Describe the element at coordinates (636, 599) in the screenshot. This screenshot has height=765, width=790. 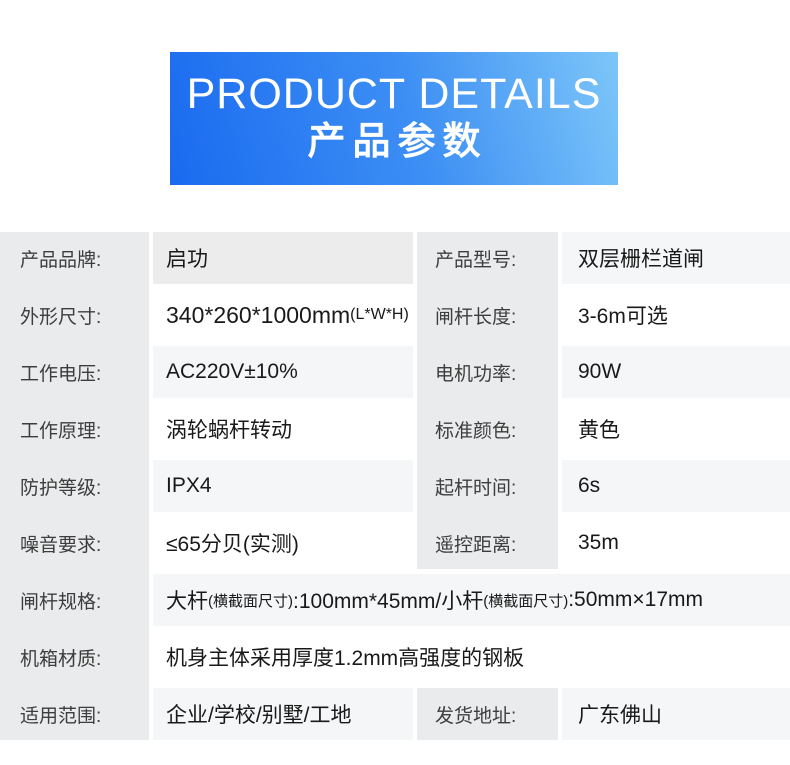
I see `rod-spec-part: :50mm×17mm` at that location.